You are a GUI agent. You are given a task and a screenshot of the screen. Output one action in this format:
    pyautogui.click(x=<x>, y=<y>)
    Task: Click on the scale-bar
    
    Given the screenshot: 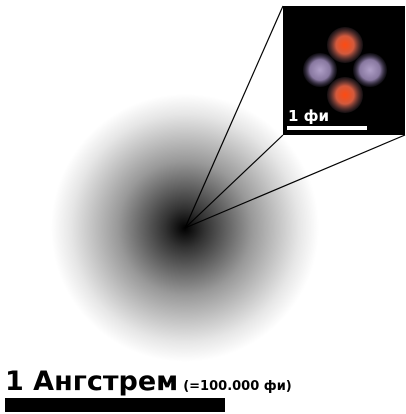 What is the action you would take?
    pyautogui.click(x=115, y=405)
    